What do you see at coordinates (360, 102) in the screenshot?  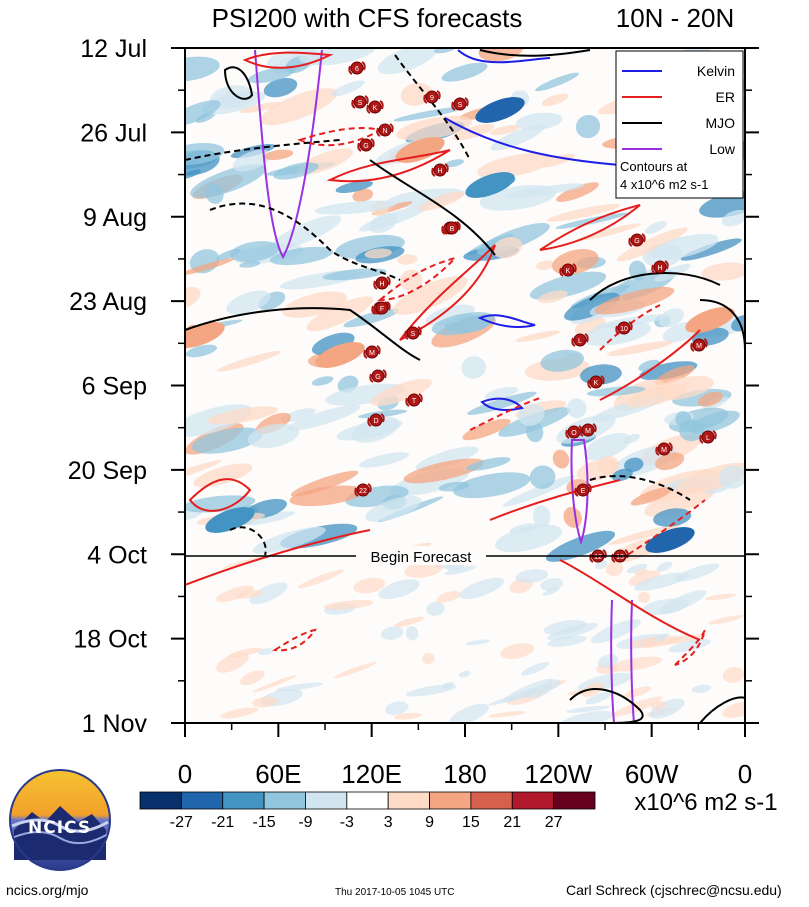 I see `storm-marker: S` at bounding box center [360, 102].